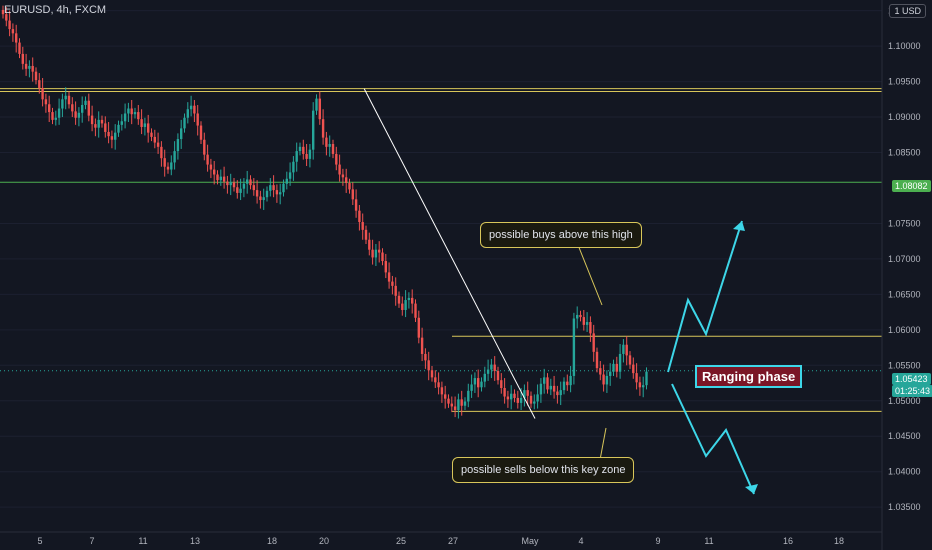 The width and height of the screenshot is (932, 550). What do you see at coordinates (561, 235) in the screenshot?
I see `buy-callout: possible buys above this high` at bounding box center [561, 235].